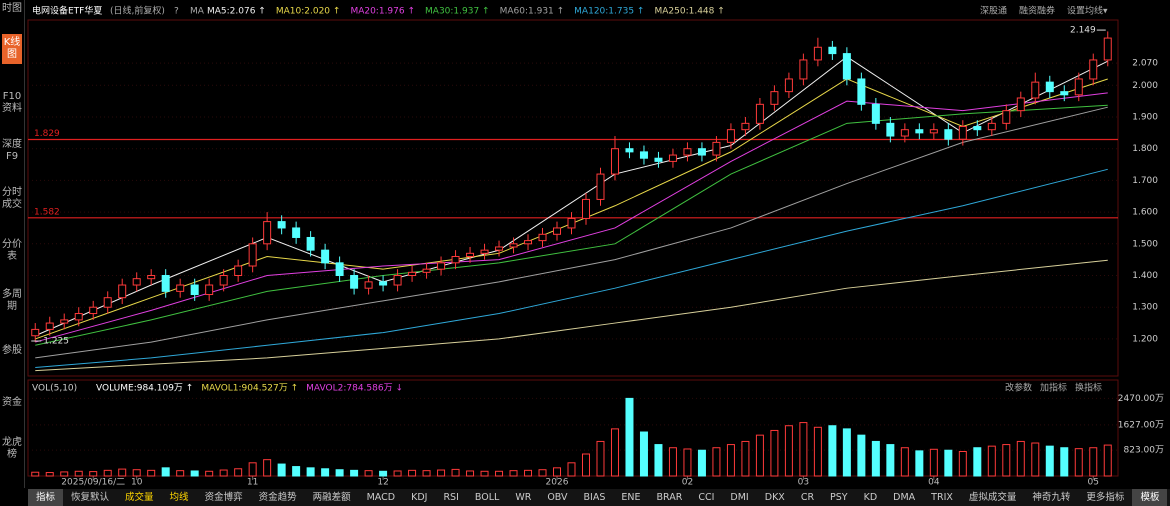 The image size is (1170, 506). Describe the element at coordinates (12, 49) in the screenshot. I see `sidebar-tab: K线图` at that location.